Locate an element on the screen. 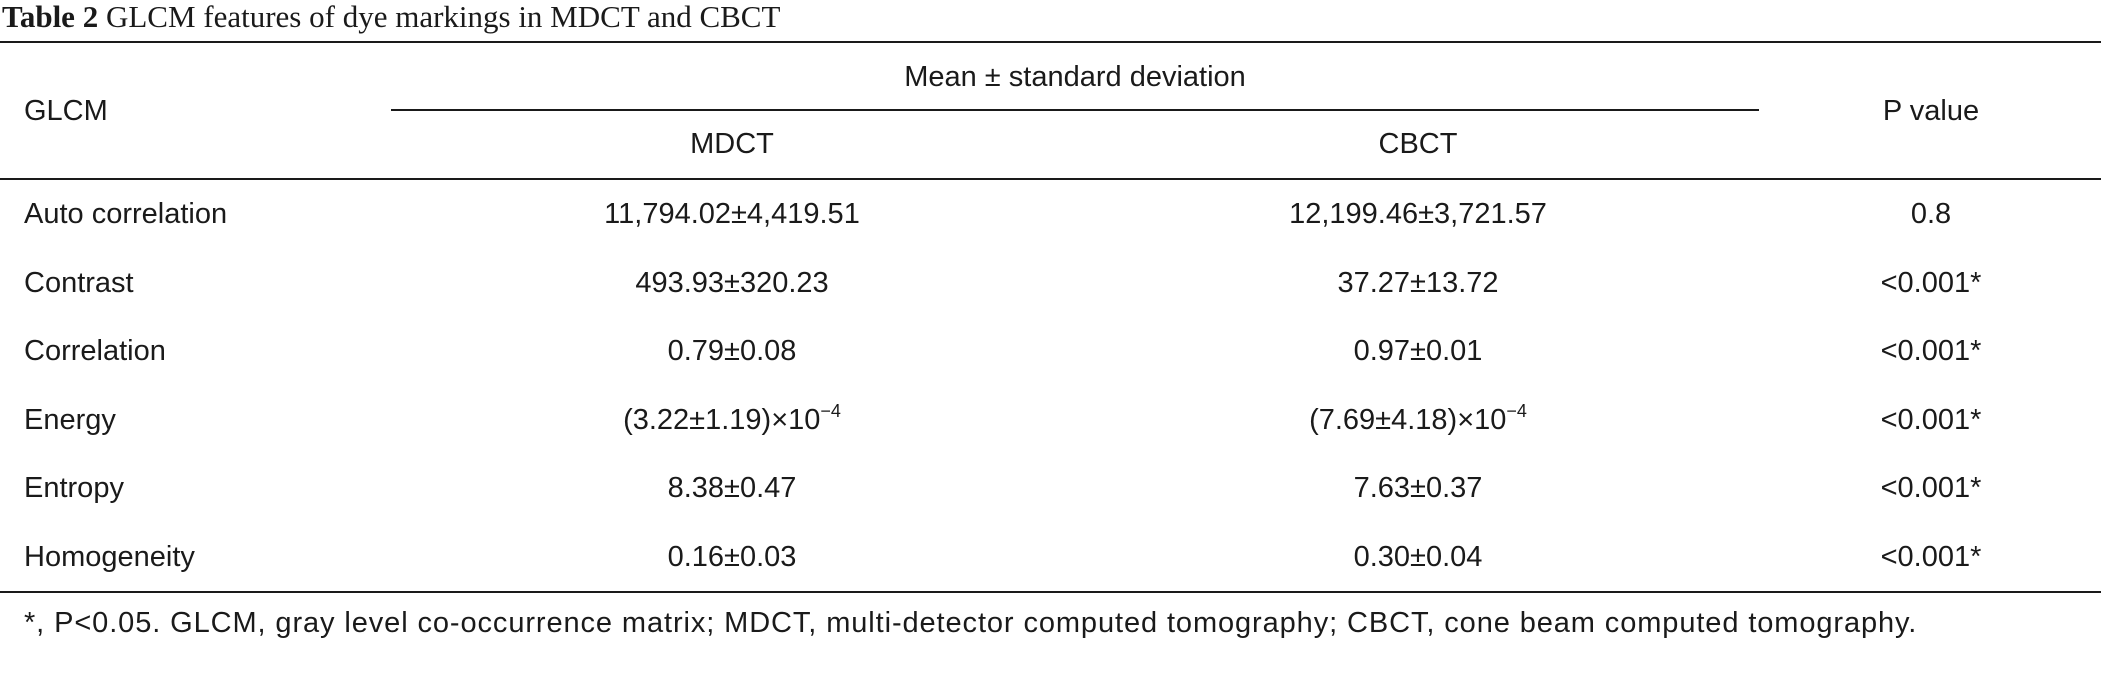  row-6-feature: Homogeneity is located at coordinates (109, 557).